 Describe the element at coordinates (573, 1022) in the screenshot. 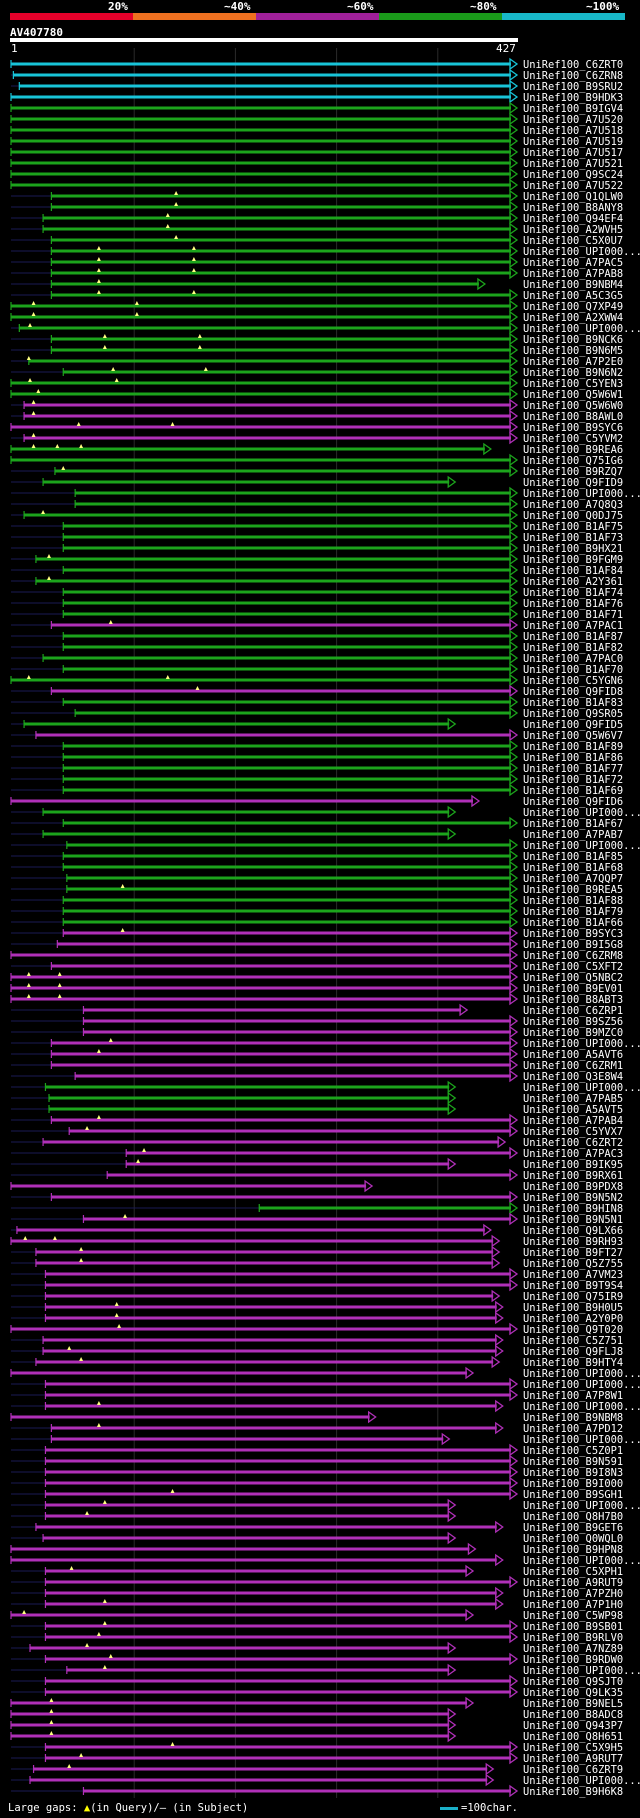

I see `hit-name: UniRef100_B9SZ56` at that location.